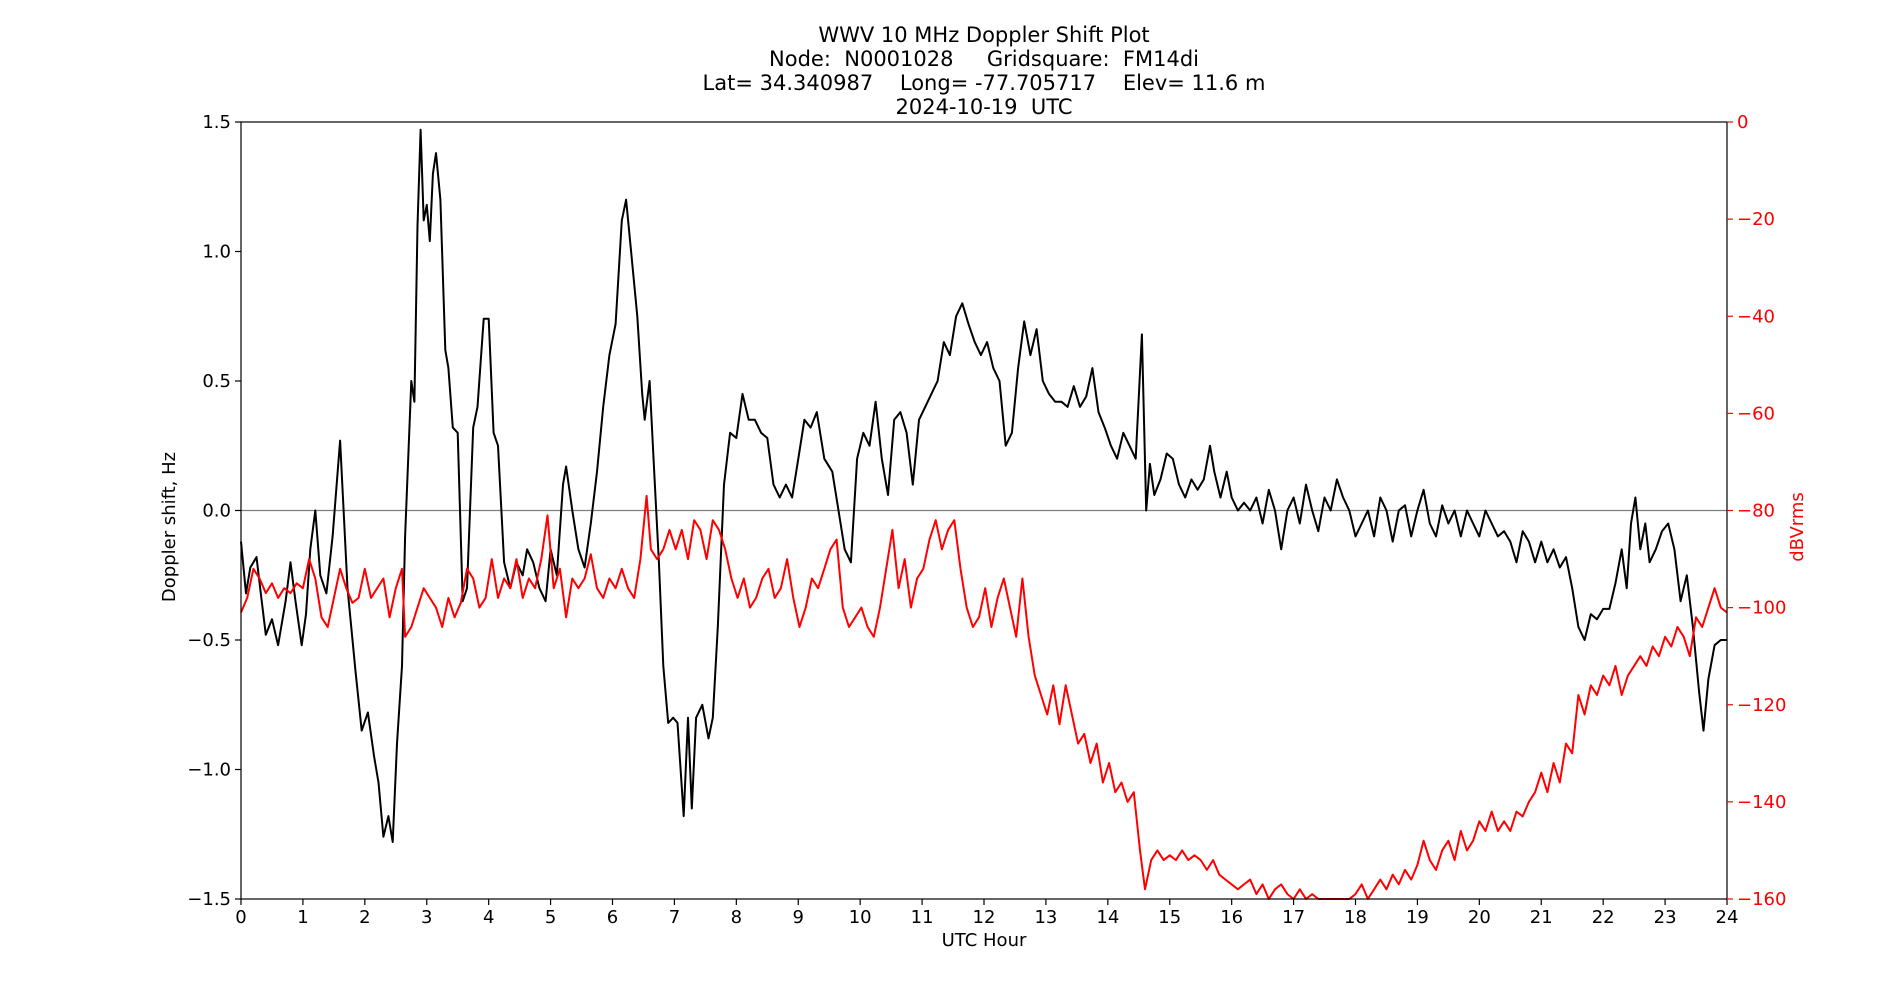 The image size is (1900, 1004). What do you see at coordinates (426, 917) in the screenshot?
I see `x-tick-label: 3` at bounding box center [426, 917].